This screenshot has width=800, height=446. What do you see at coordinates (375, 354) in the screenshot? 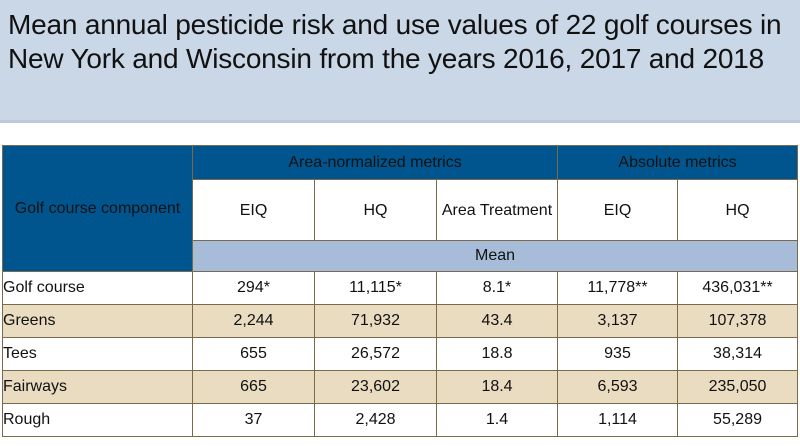
I see `table-cell: 26,572` at bounding box center [375, 354].